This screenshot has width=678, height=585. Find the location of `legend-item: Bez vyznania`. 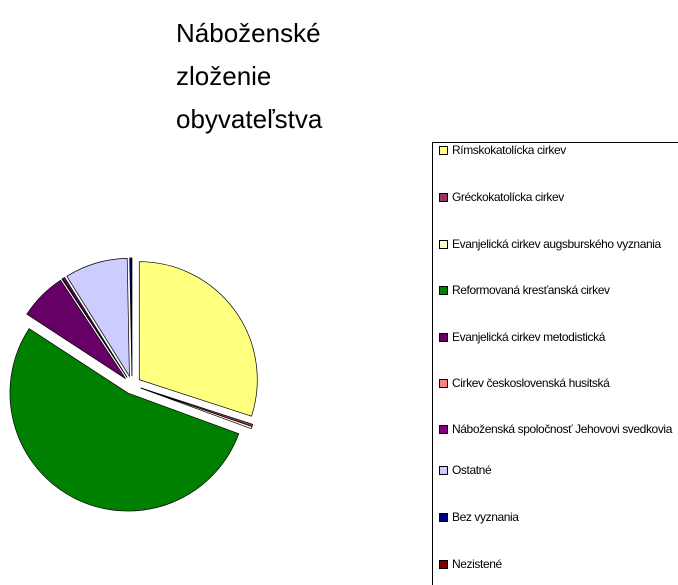

legend-item: Bez vyznania is located at coordinates (557, 517).